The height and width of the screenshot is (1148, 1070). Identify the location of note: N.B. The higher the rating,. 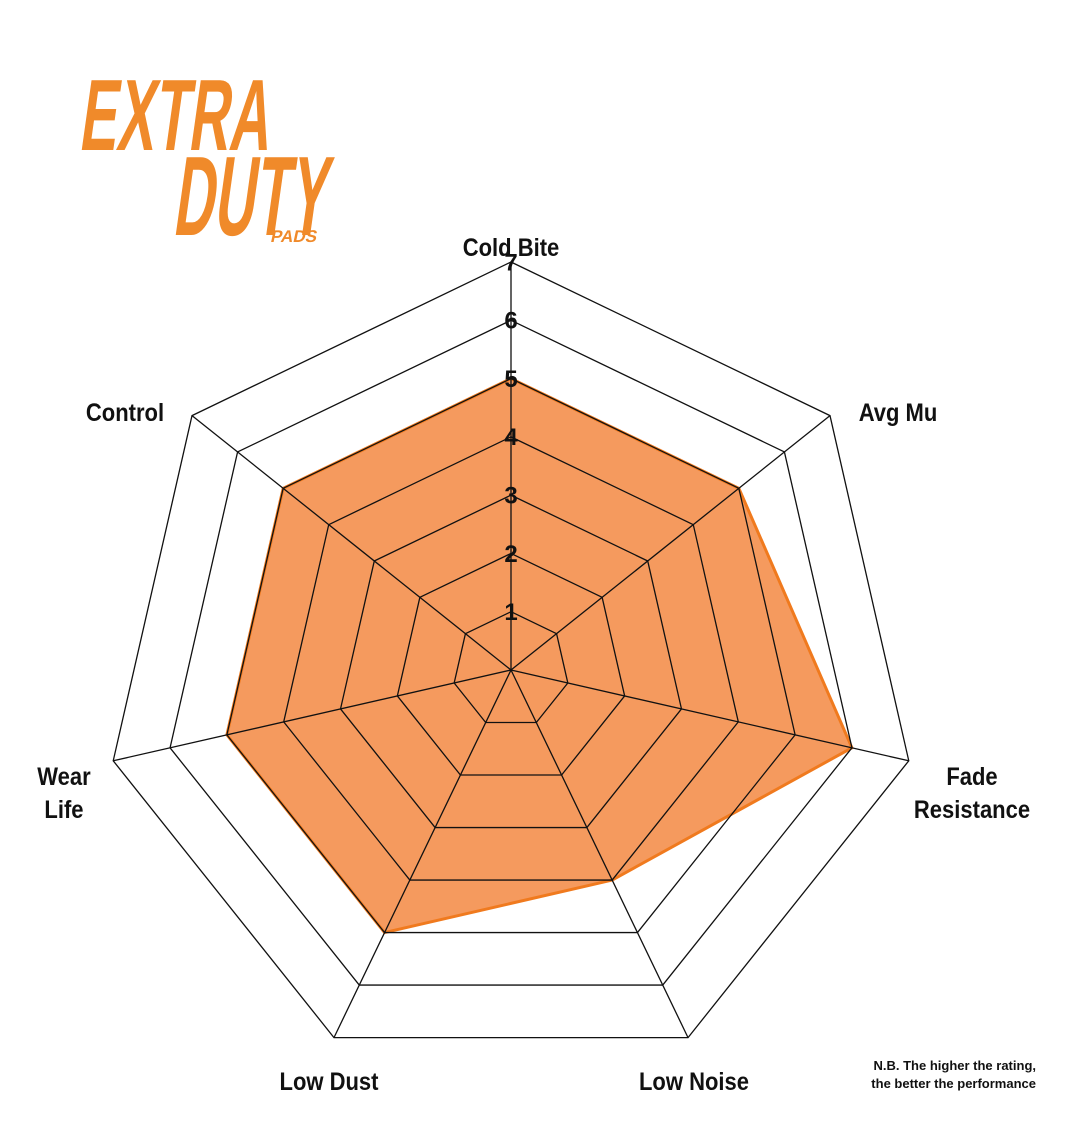
(954, 1065).